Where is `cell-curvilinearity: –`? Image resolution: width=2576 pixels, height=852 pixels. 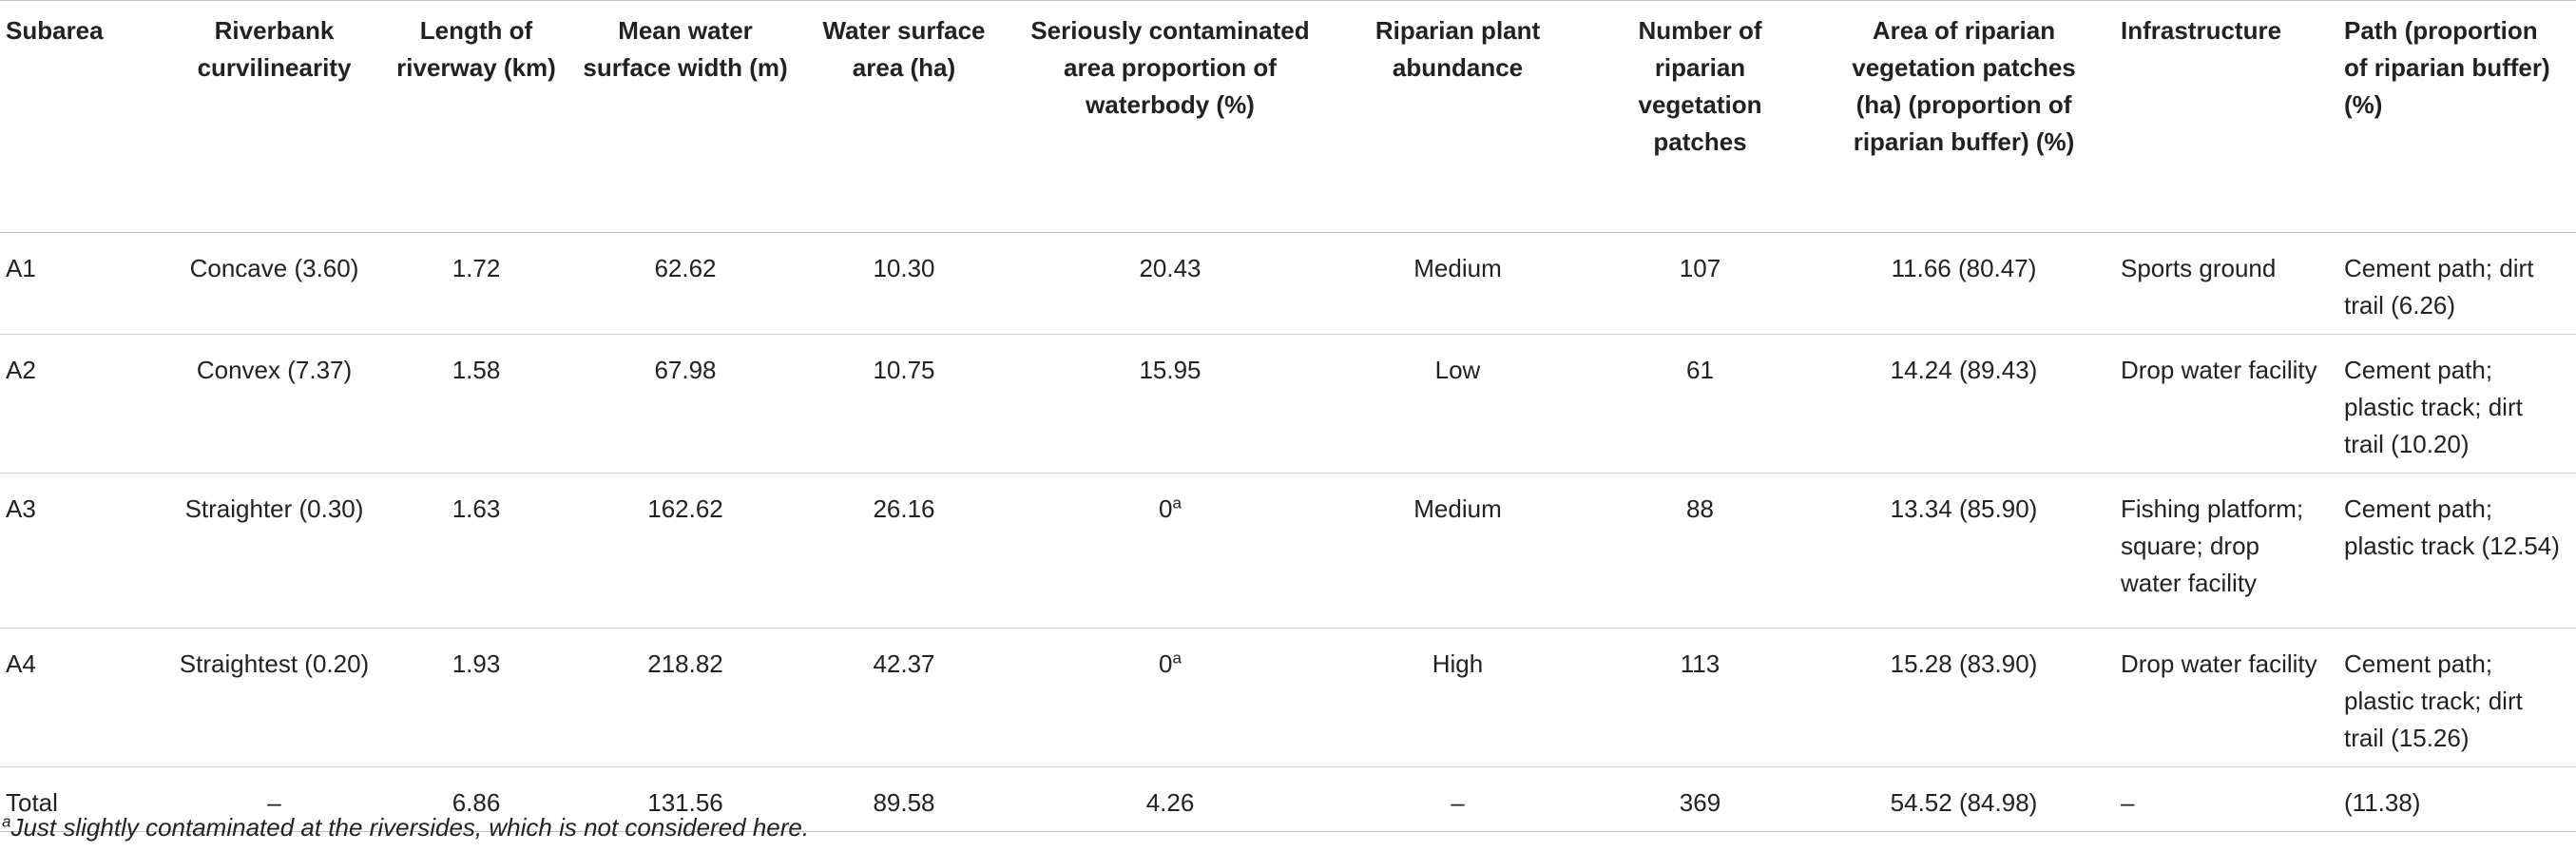 cell-curvilinearity: – is located at coordinates (278, 799).